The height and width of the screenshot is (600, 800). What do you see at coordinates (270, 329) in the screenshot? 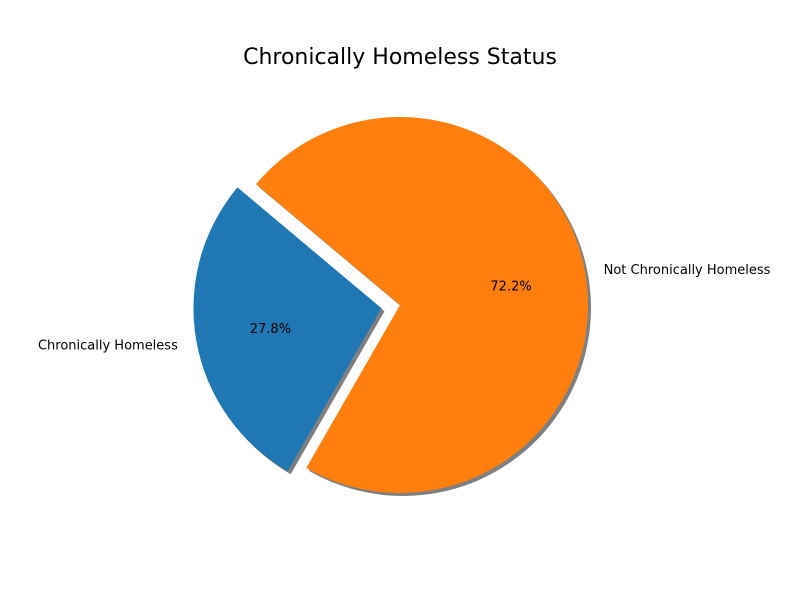
I see `pie-percent-label-chronically-homeless: 27.8%` at bounding box center [270, 329].